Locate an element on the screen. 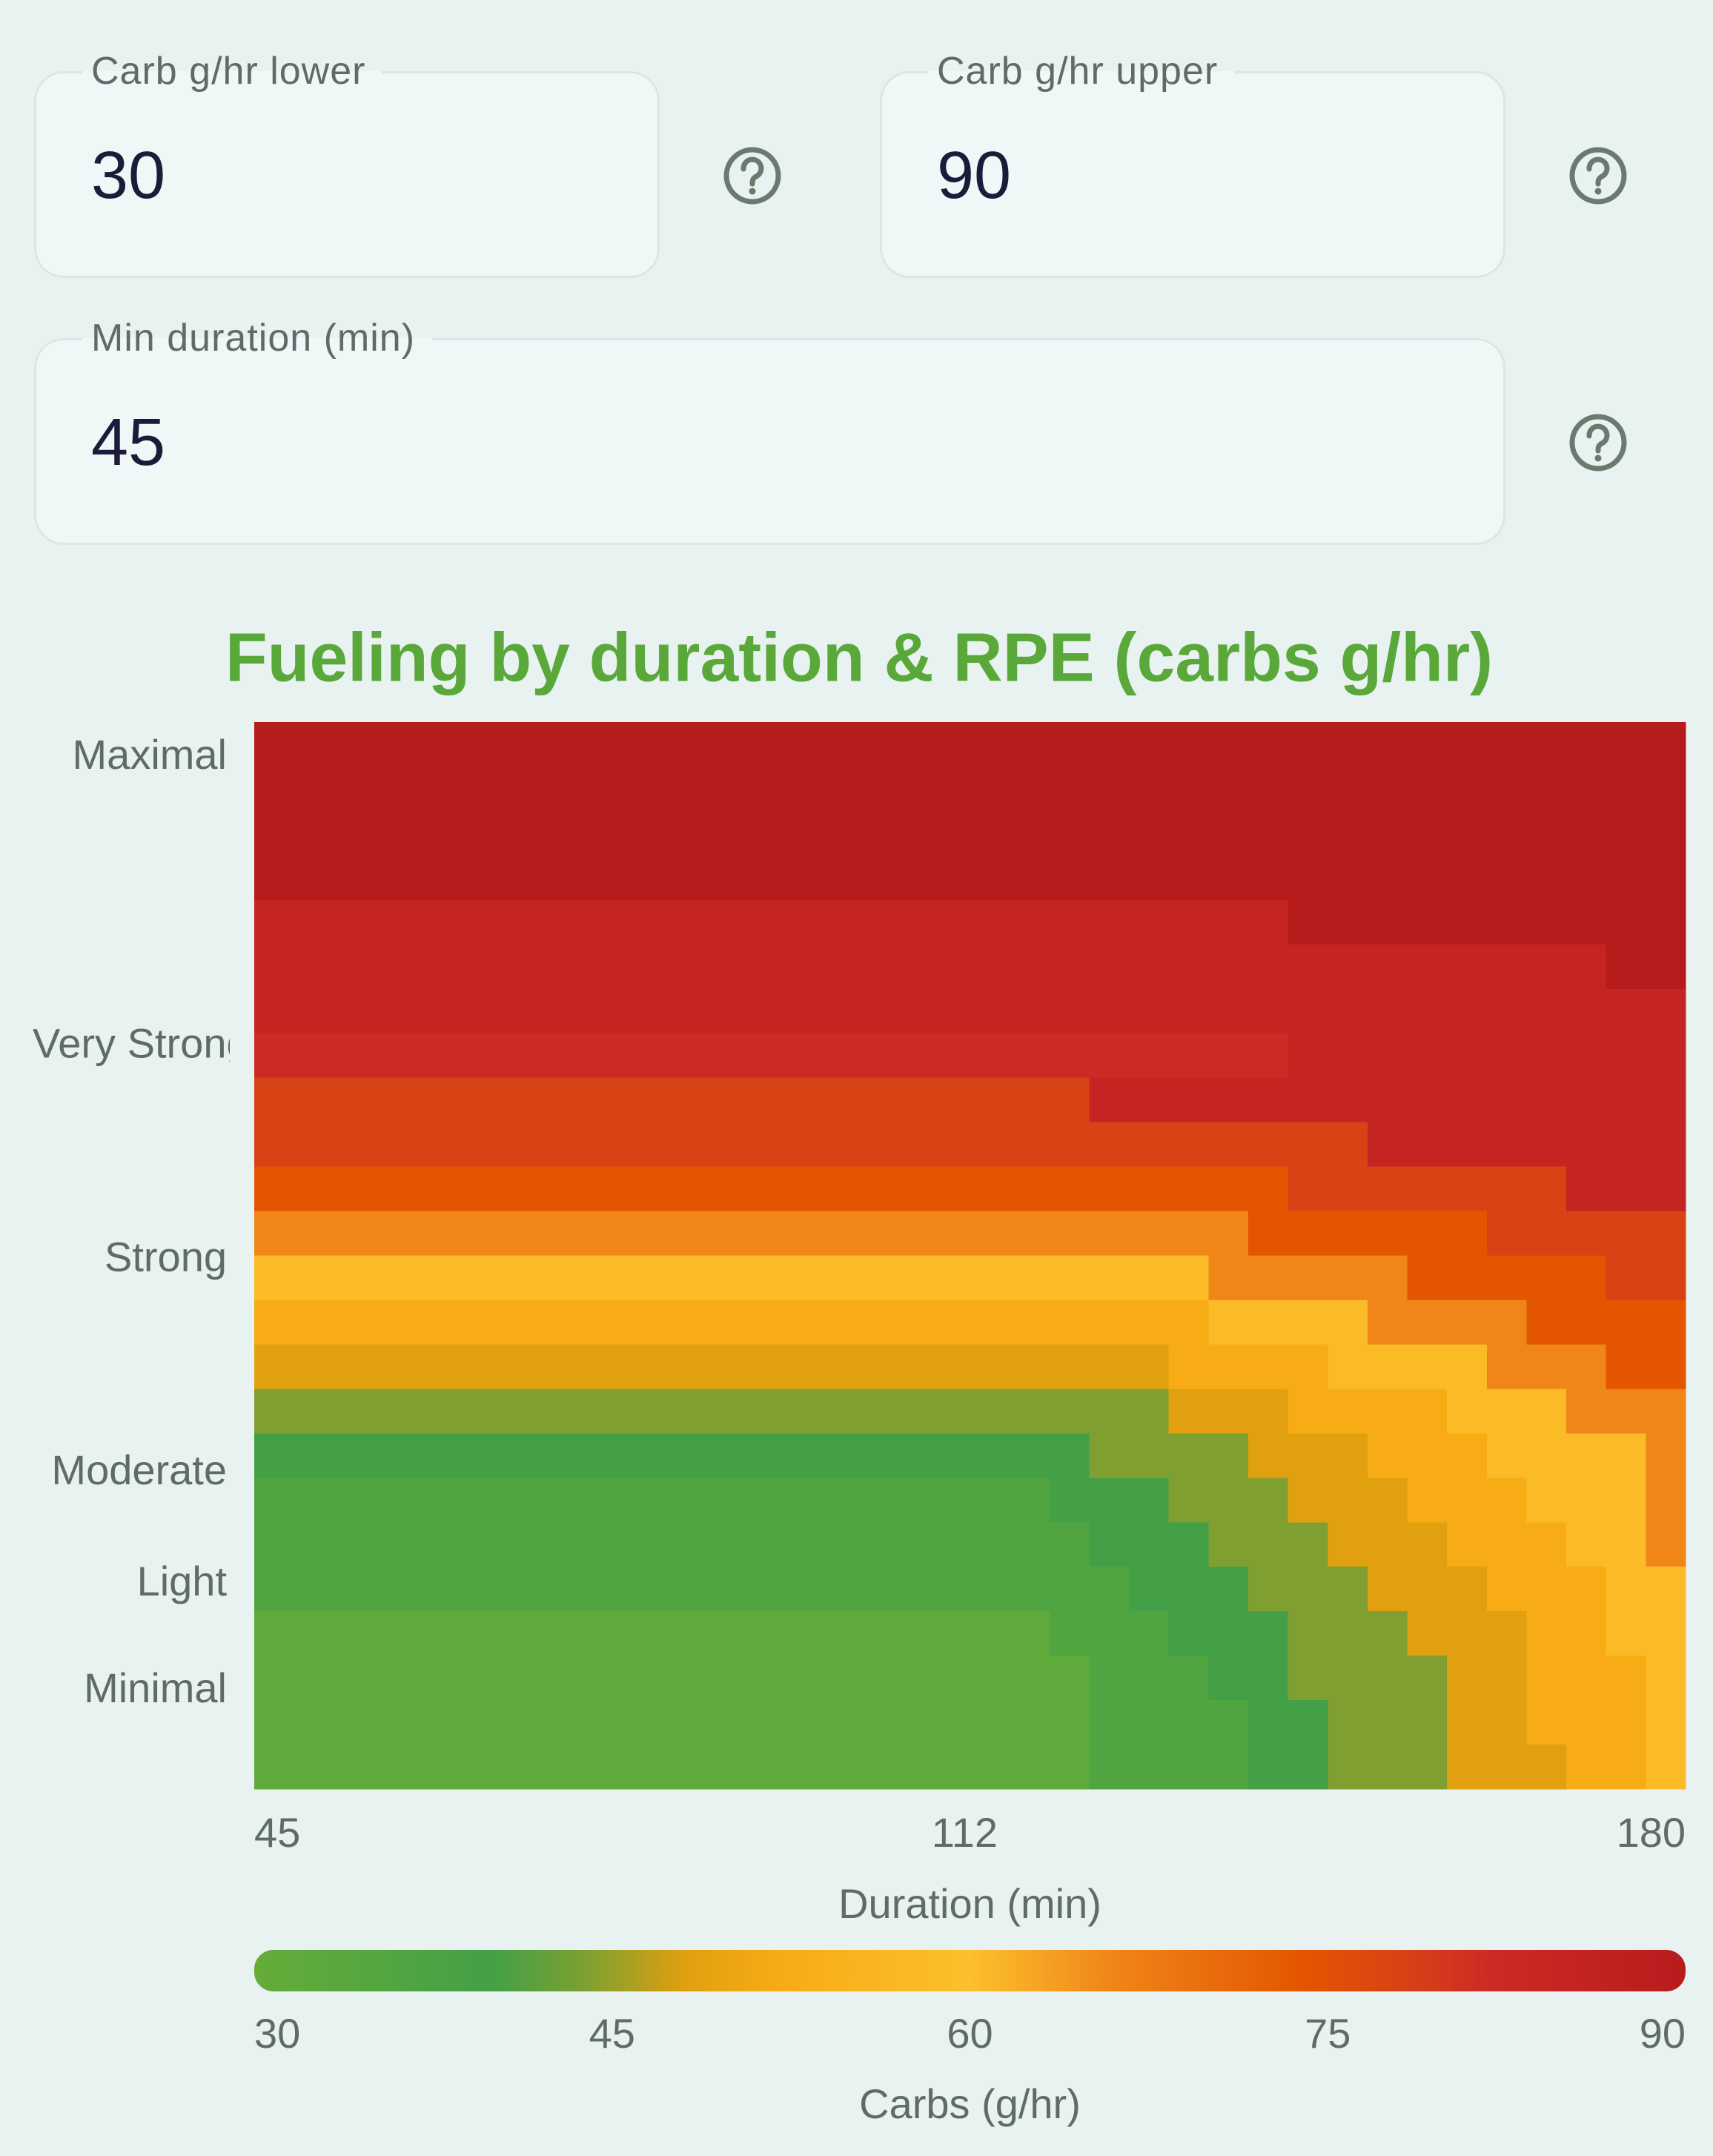 This screenshot has height=2156, width=1713. field-value: 30 is located at coordinates (128, 176).